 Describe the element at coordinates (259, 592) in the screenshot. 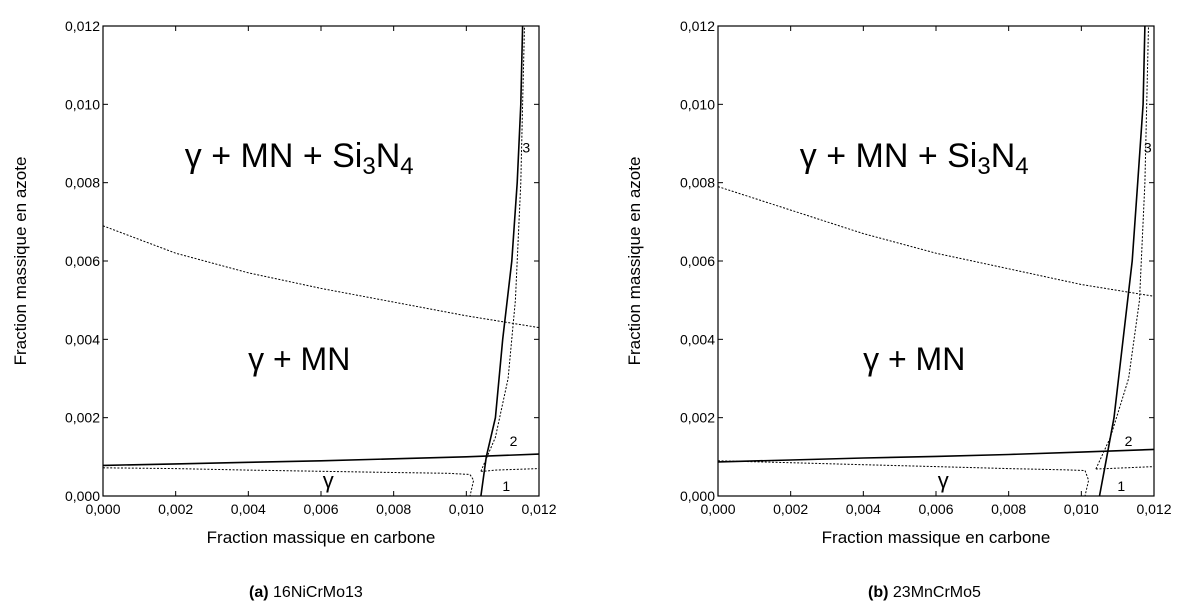

I see `caption-a-label: (a)` at that location.